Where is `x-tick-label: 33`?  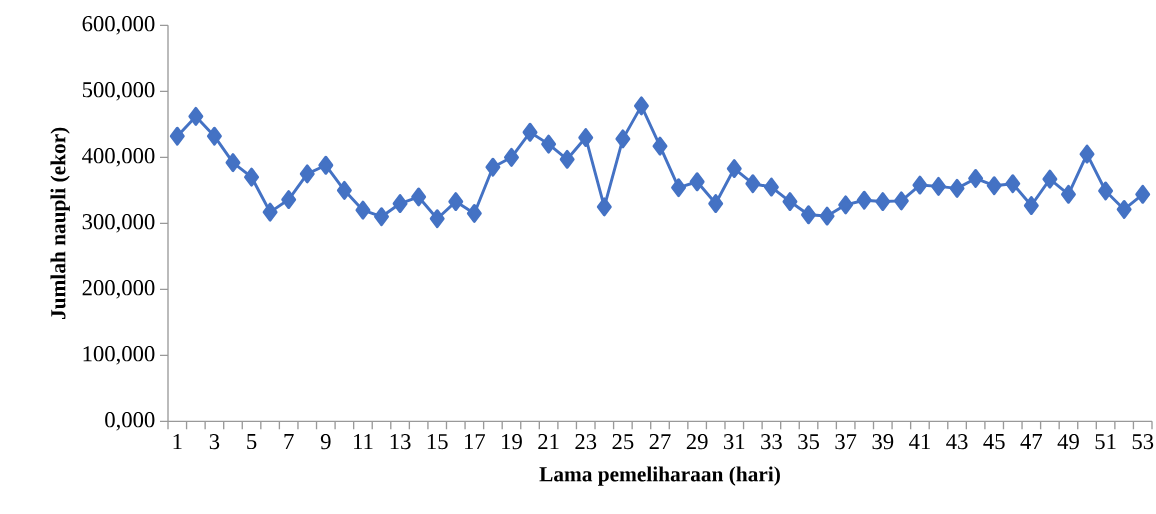 x-tick-label: 33 is located at coordinates (771, 442).